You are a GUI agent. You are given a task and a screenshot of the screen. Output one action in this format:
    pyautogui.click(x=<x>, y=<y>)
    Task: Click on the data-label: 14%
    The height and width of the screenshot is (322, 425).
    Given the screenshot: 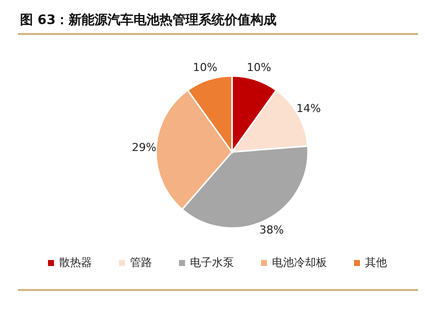 What is the action you would take?
    pyautogui.click(x=308, y=108)
    